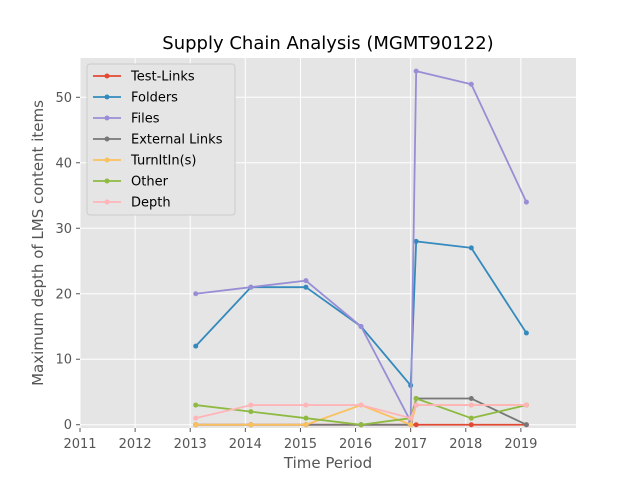 The image size is (640, 480). Describe the element at coordinates (327, 463) in the screenshot. I see `x-axis-label: Time Period` at that location.